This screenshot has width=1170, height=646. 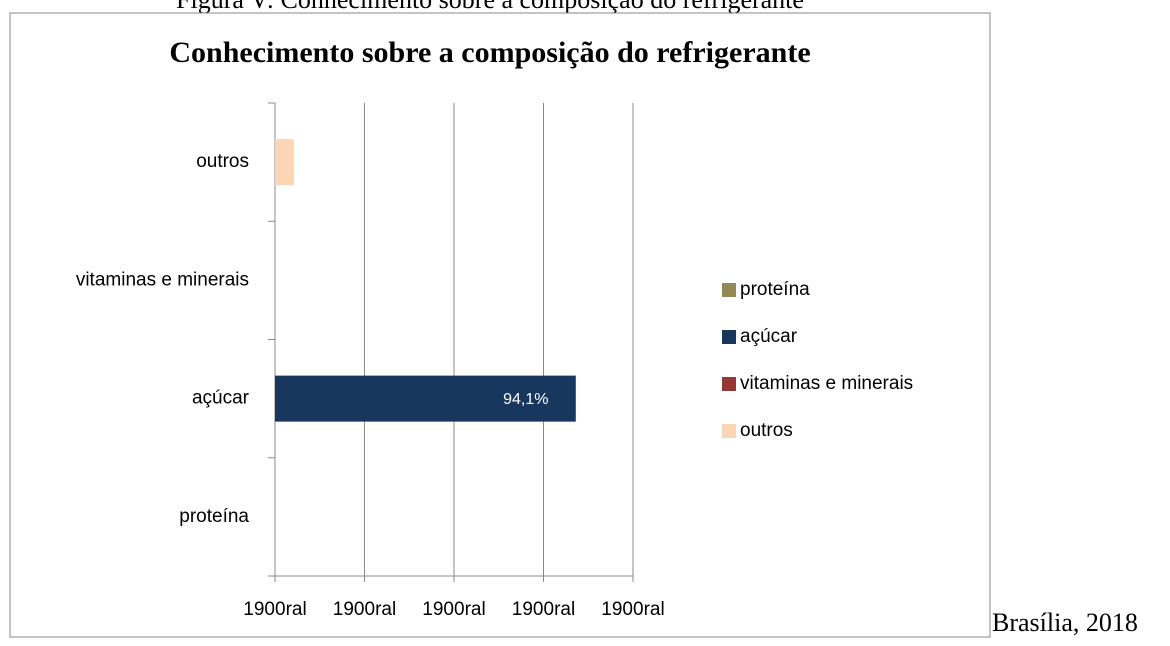 What do you see at coordinates (766, 430) in the screenshot?
I see `legend-label: outros` at bounding box center [766, 430].